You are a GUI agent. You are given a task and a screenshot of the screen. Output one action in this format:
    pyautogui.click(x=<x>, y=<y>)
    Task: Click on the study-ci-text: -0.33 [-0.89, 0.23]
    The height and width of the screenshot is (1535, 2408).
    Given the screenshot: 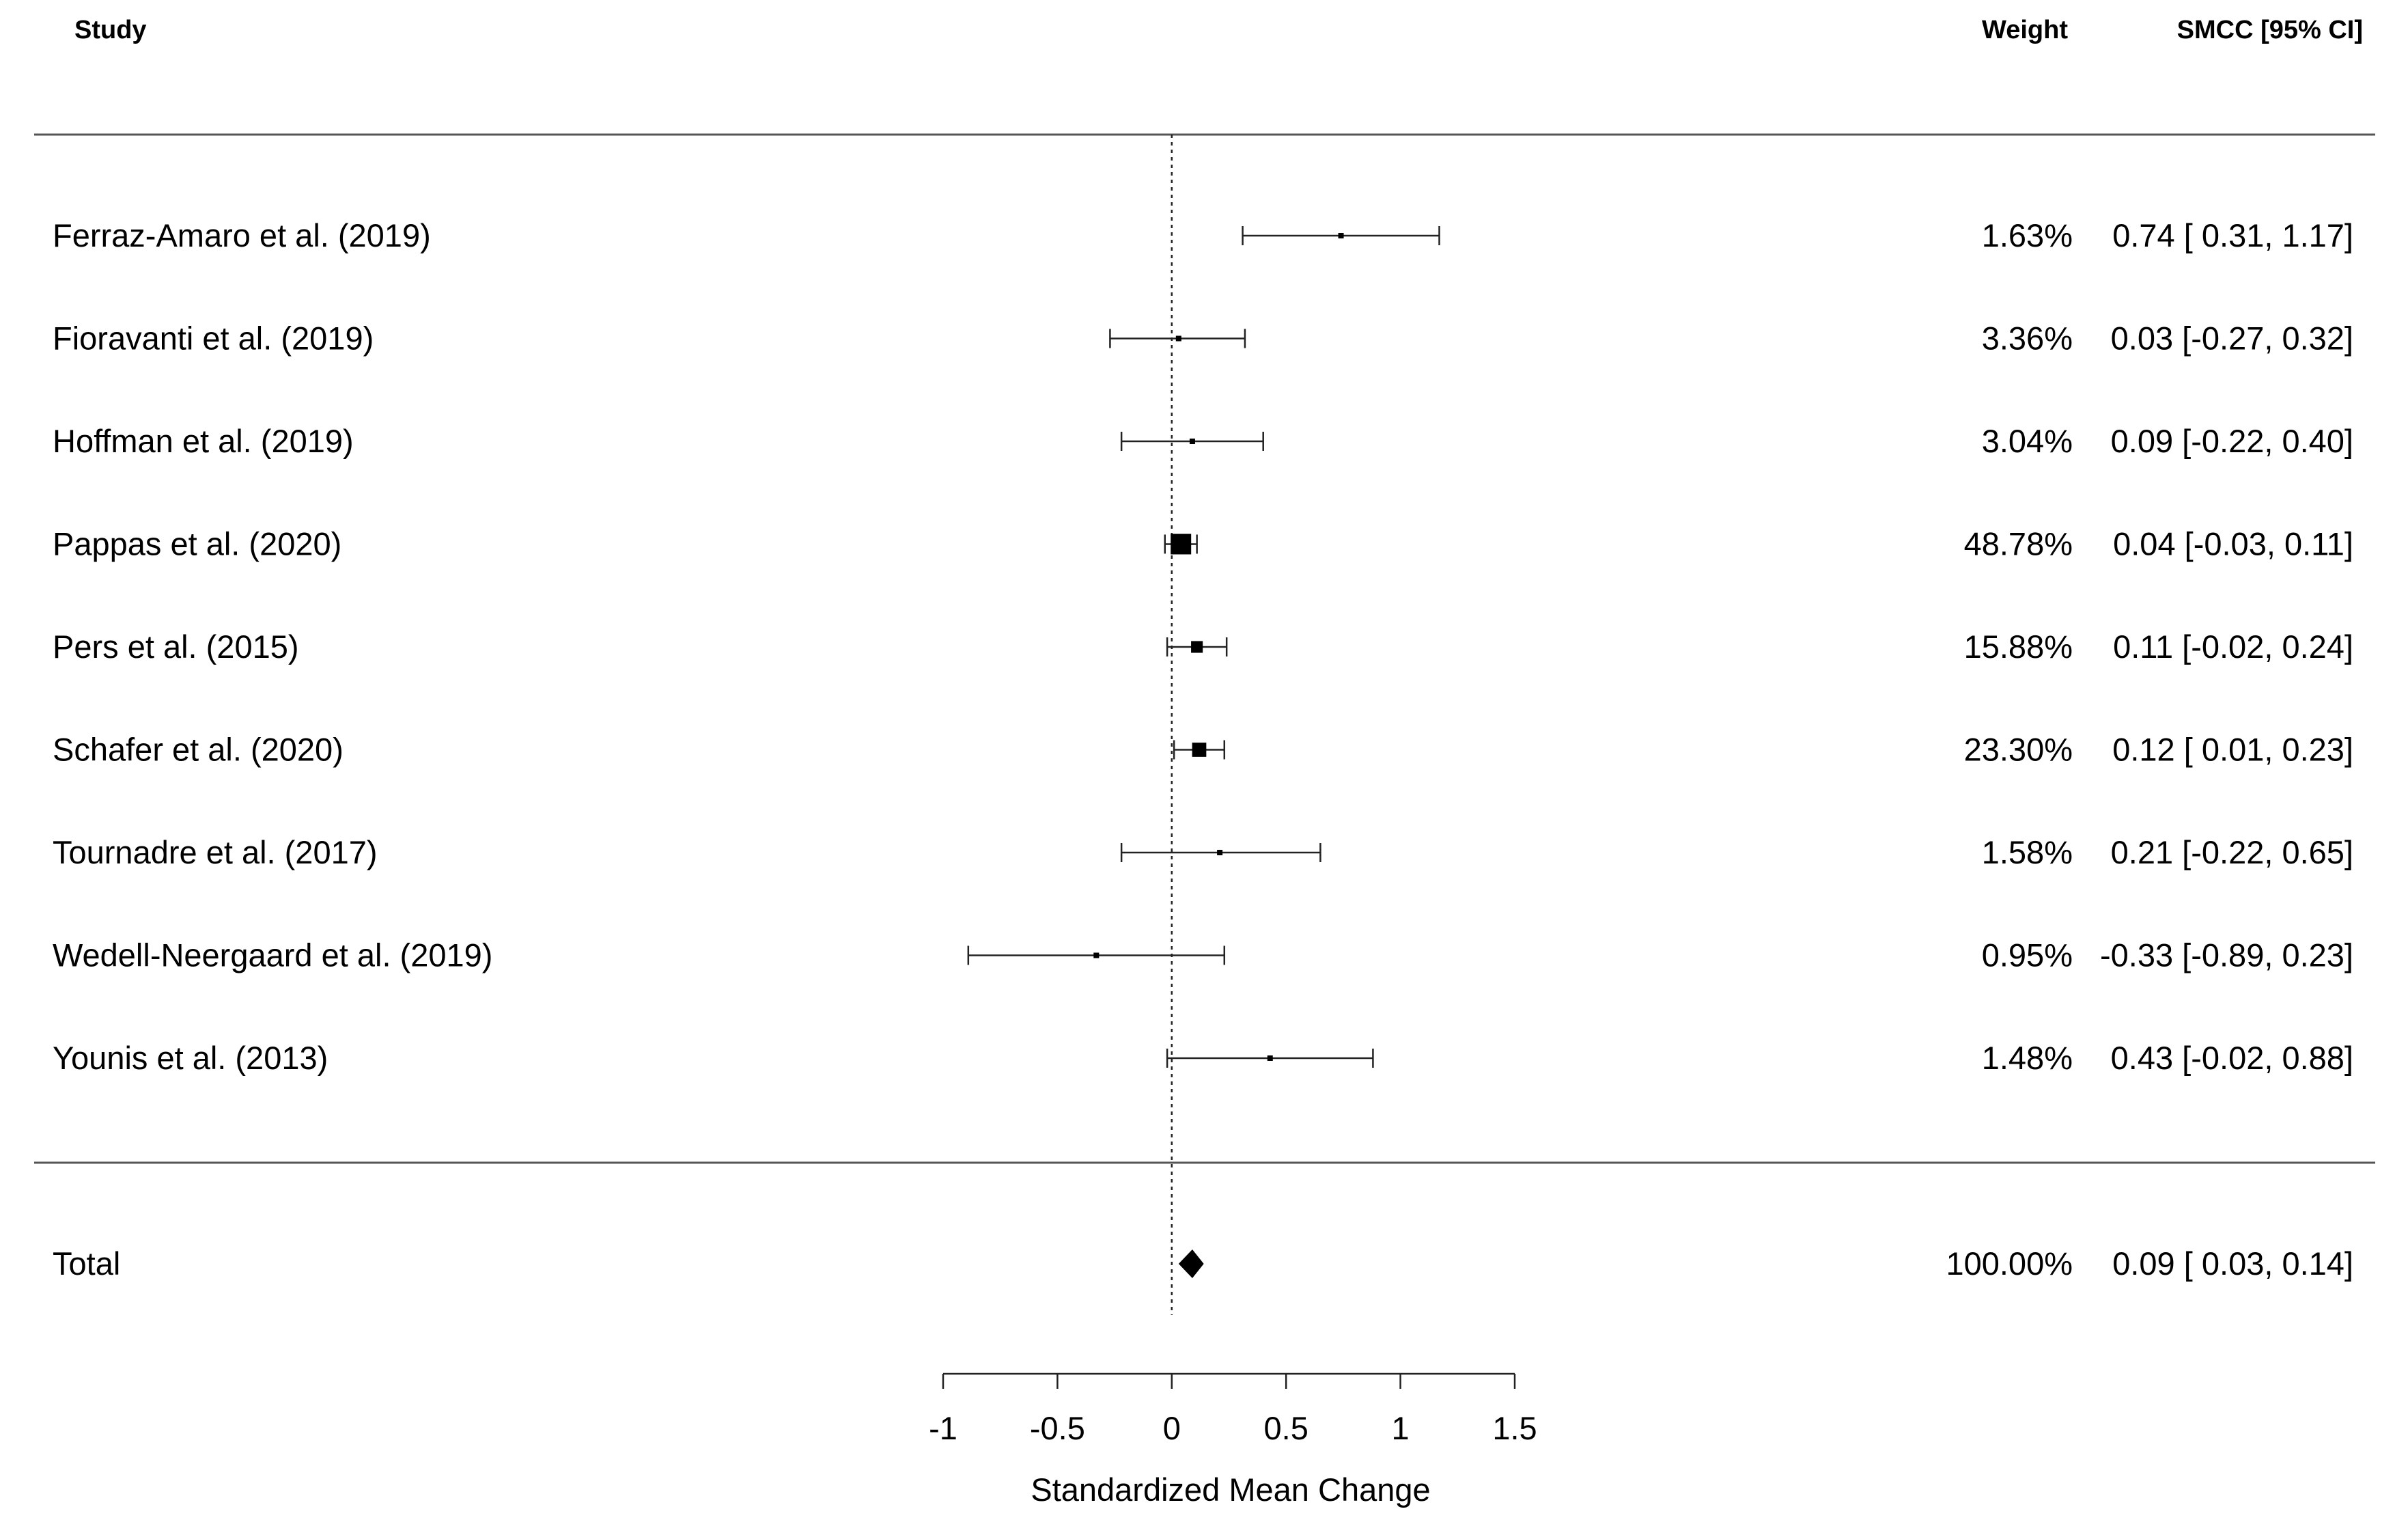 What is the action you would take?
    pyautogui.click(x=2226, y=955)
    